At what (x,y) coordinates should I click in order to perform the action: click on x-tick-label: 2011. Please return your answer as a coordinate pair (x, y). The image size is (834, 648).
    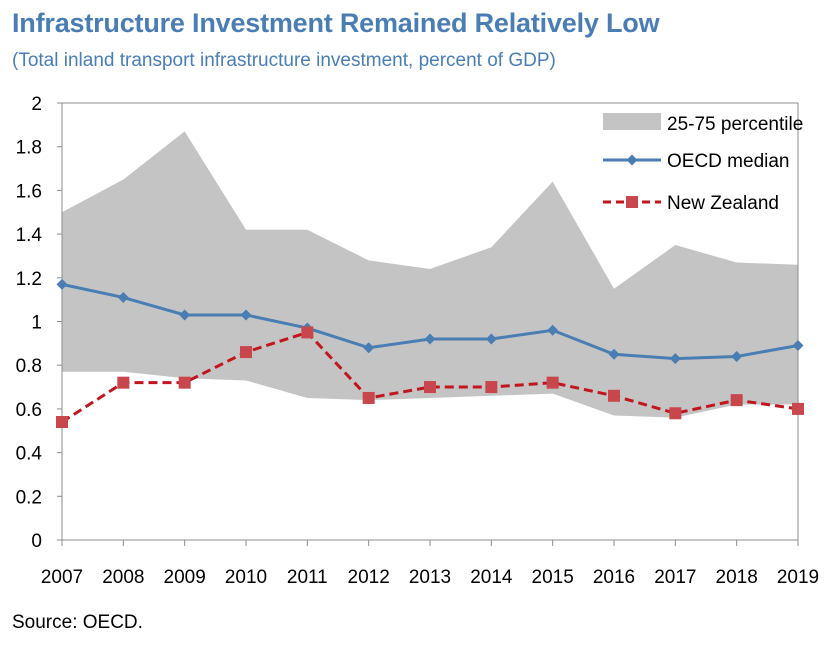
    Looking at the image, I should click on (307, 577).